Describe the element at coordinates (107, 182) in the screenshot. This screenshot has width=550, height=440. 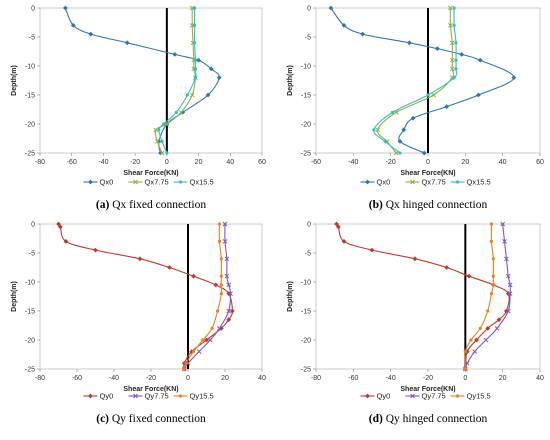
I see `legend-label: Qx0` at that location.